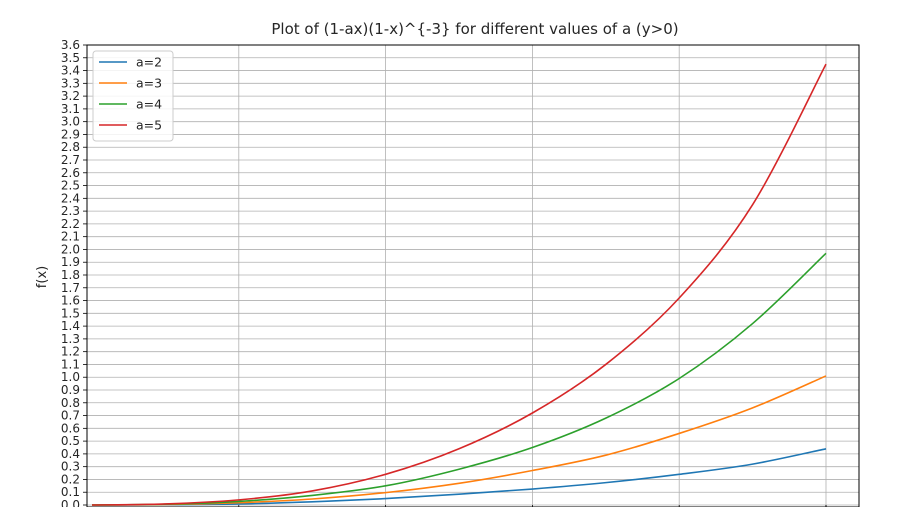 This screenshot has height=507, width=901. I want to click on y-tick-label: 3.1, so click(70, 109).